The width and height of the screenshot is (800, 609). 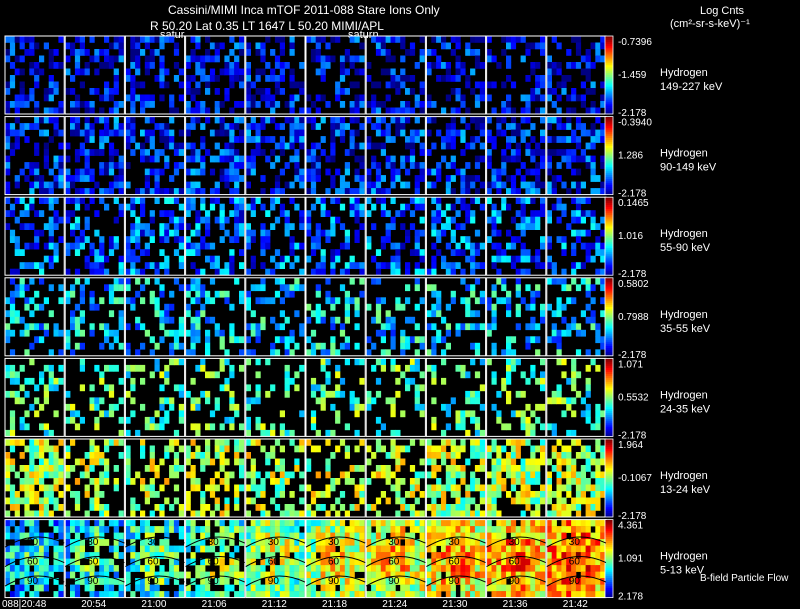 I want to click on row-species-label: Hydrogen, so click(x=684, y=476).